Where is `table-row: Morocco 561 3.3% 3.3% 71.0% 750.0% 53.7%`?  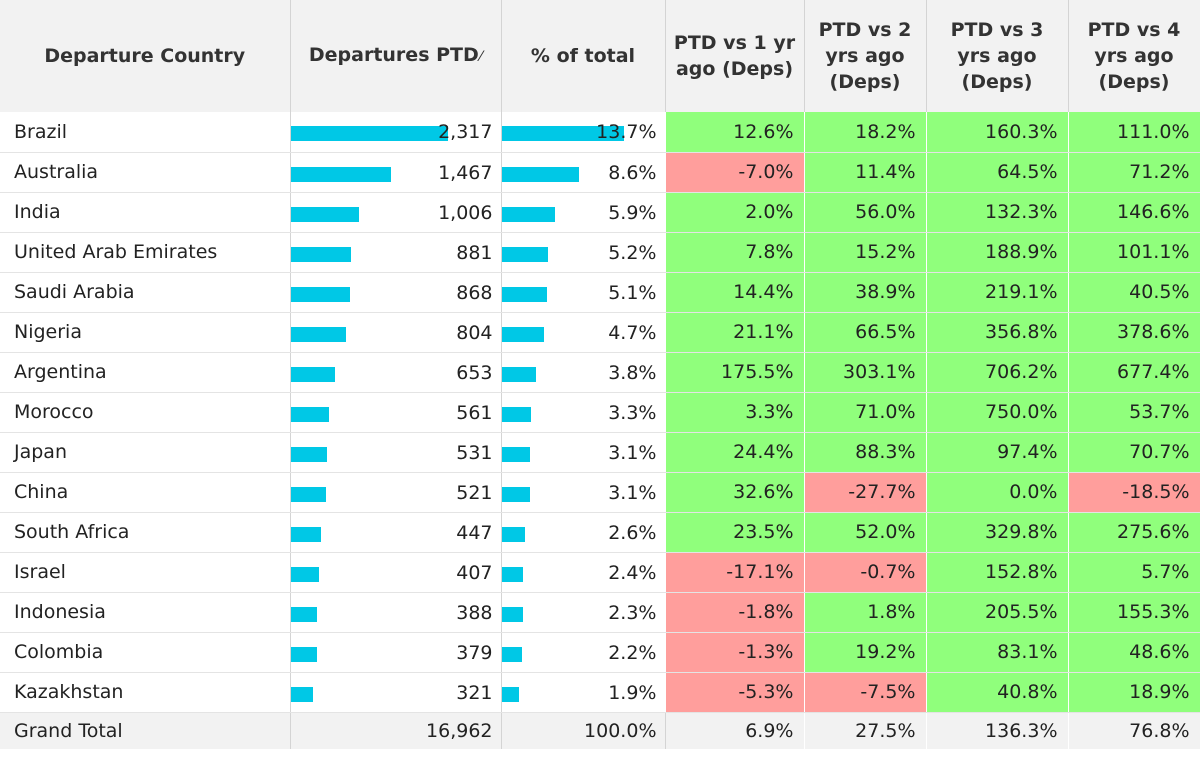
table-row: Morocco 561 3.3% 3.3% 71.0% 750.0% 53.7% is located at coordinates (600, 412).